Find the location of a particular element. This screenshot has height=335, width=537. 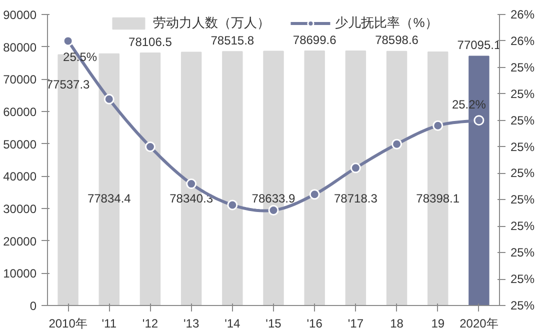

y-tick-label: 40000 is located at coordinates (20, 177).